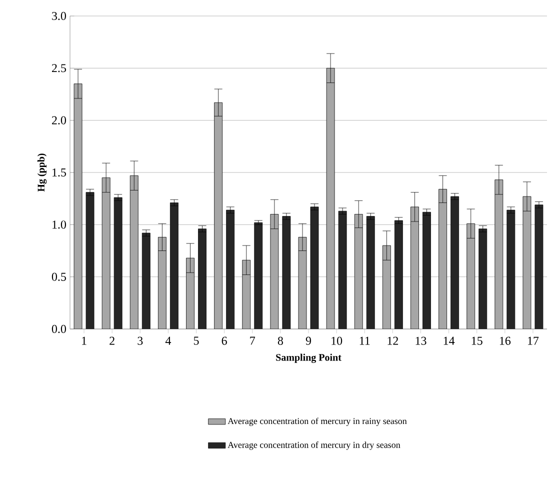 The width and height of the screenshot is (549, 489). I want to click on x-axis-title: Sampling Point, so click(309, 358).